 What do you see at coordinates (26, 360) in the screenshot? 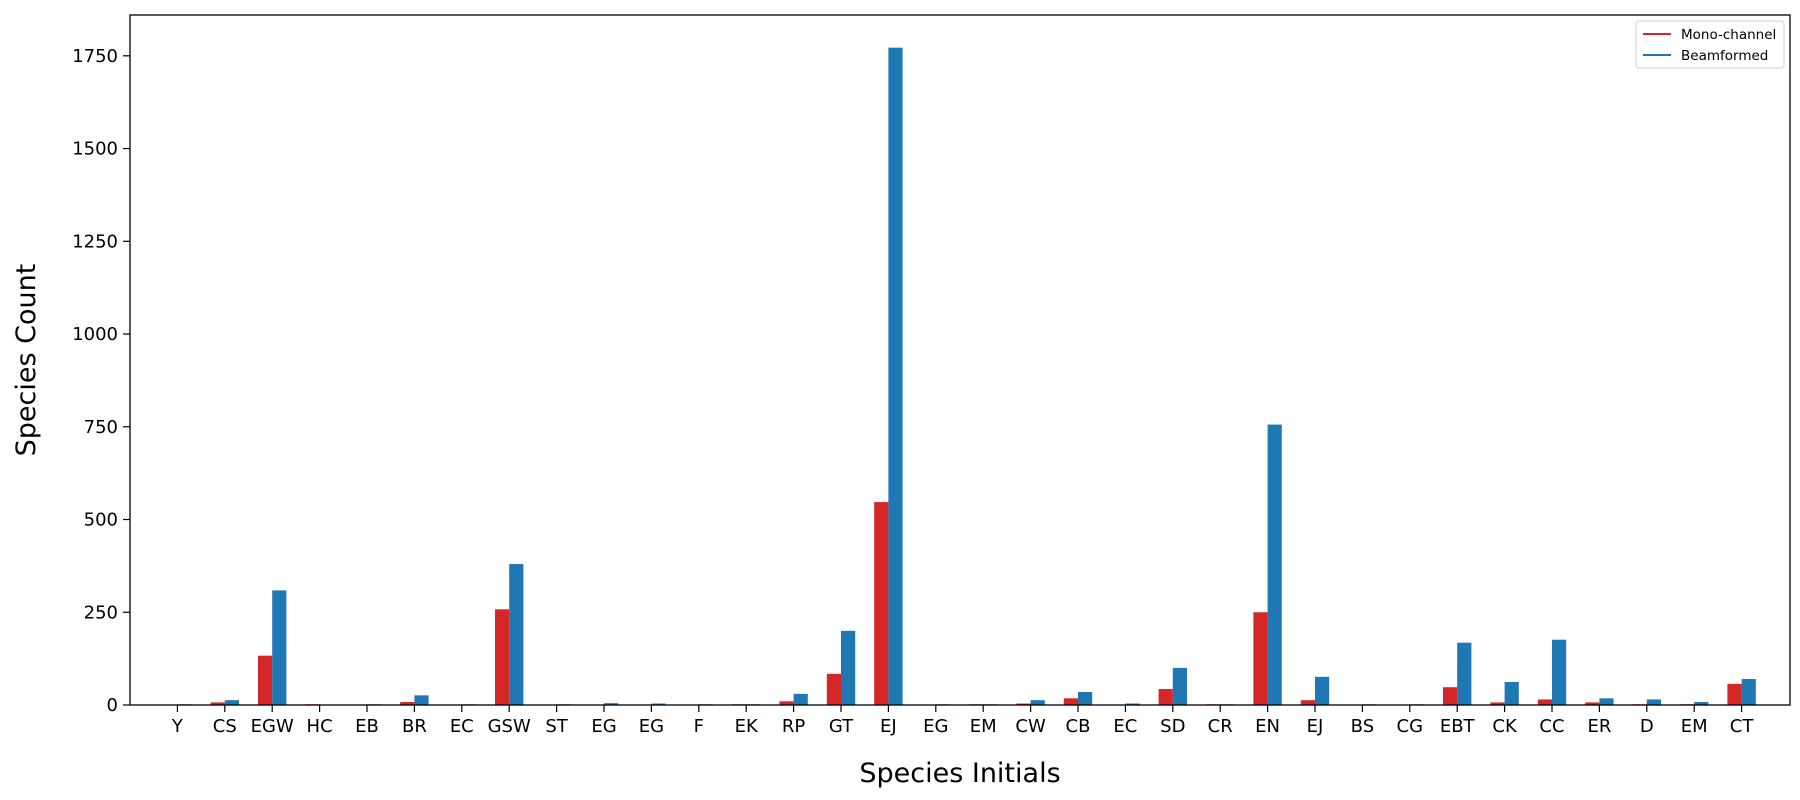
I see `y-axis-title: Species Count` at bounding box center [26, 360].